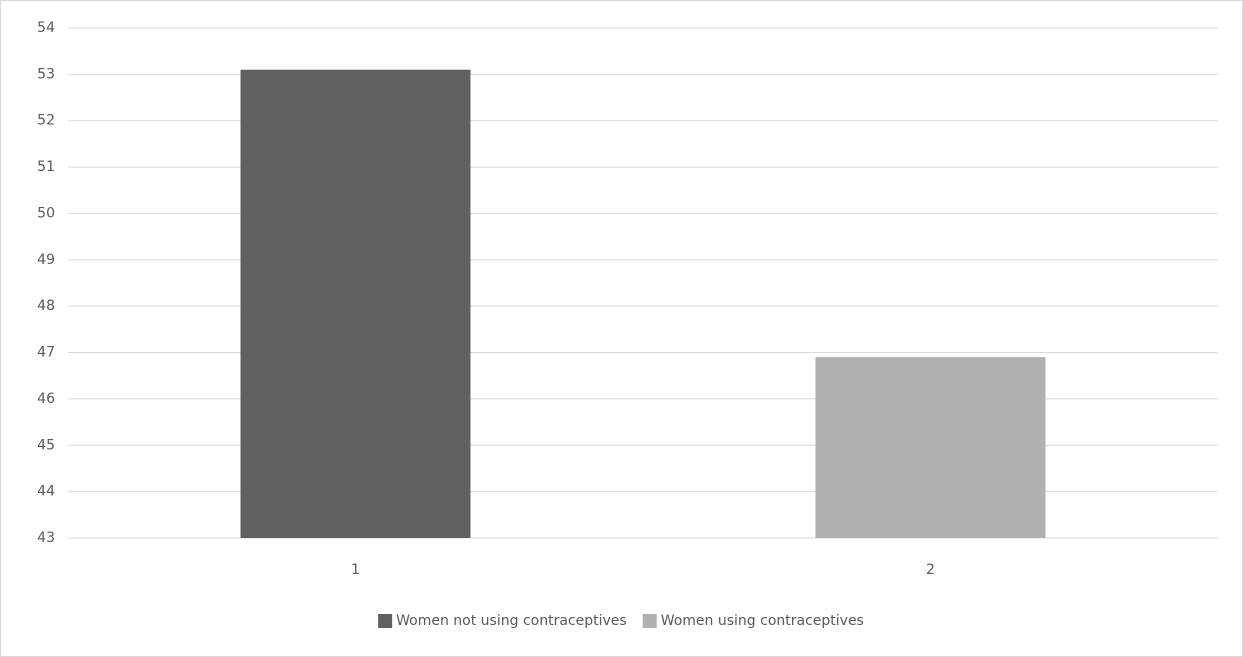 The height and width of the screenshot is (657, 1243). I want to click on x-tick-label: 1, so click(355, 570).